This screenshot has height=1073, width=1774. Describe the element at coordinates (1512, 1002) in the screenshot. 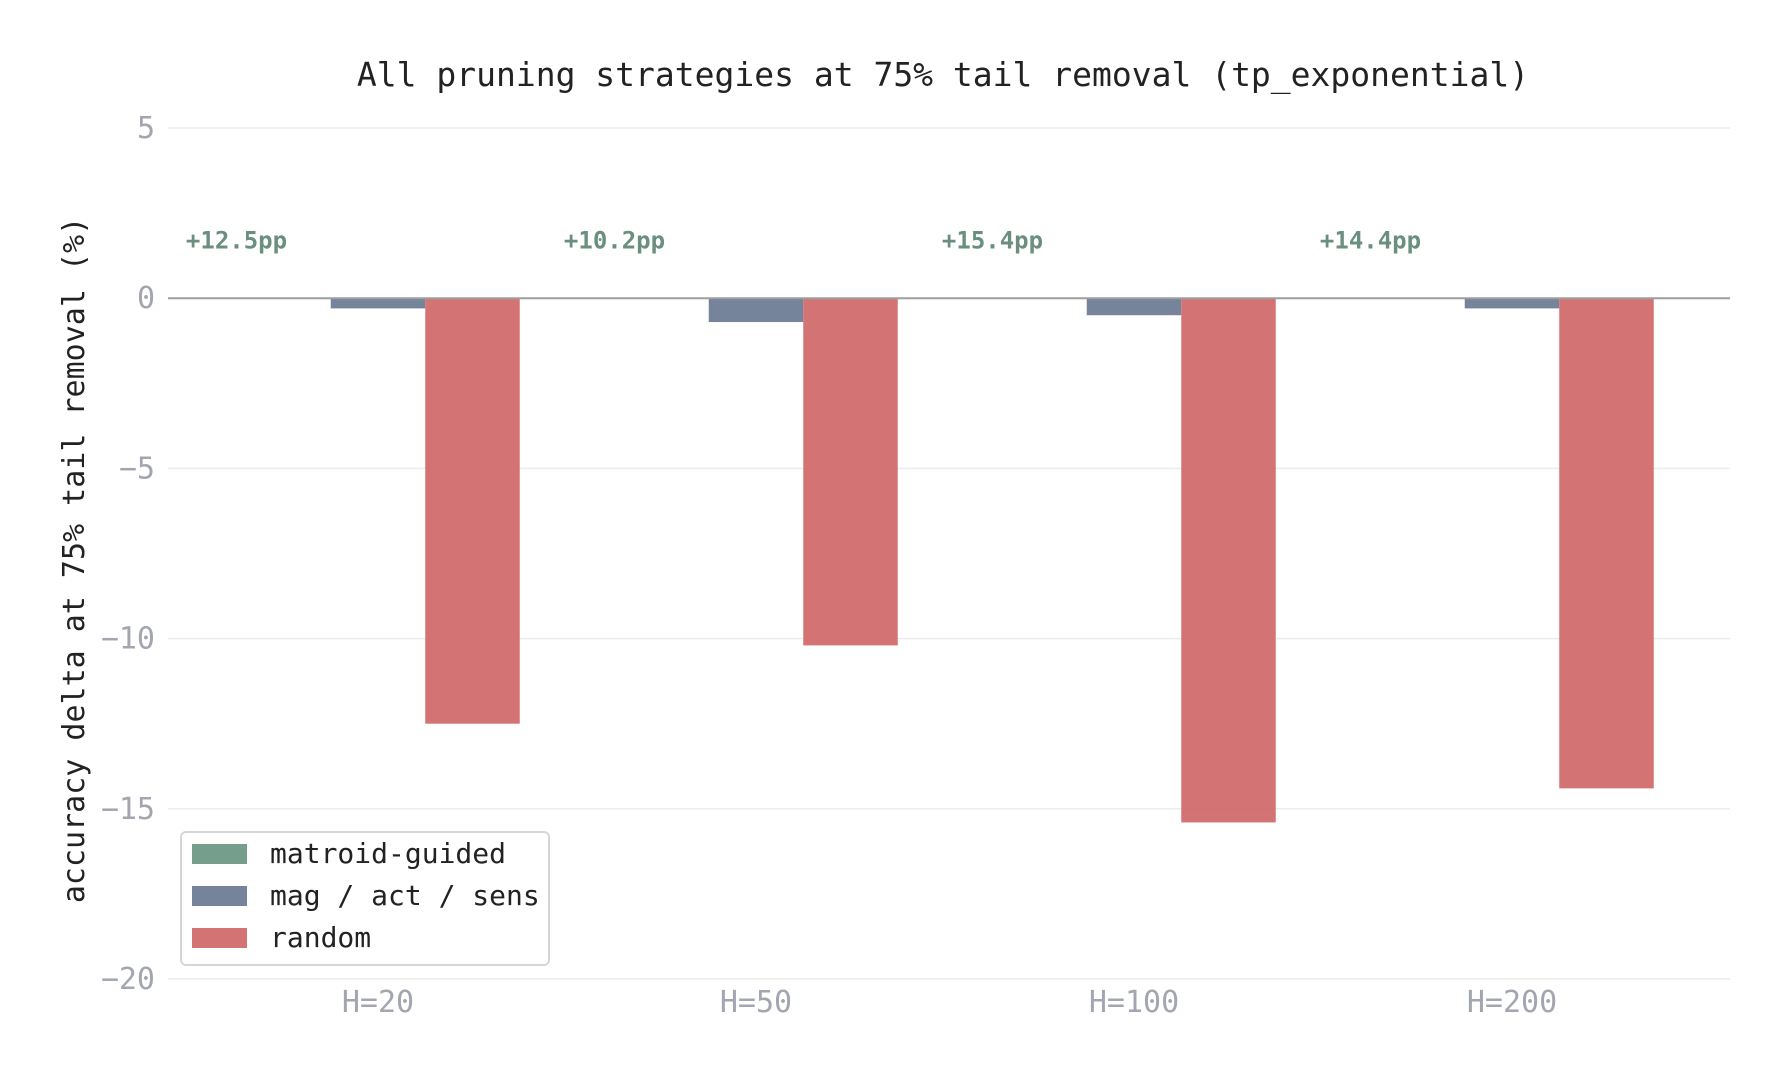

I see `x-tick-label: H=200` at that location.